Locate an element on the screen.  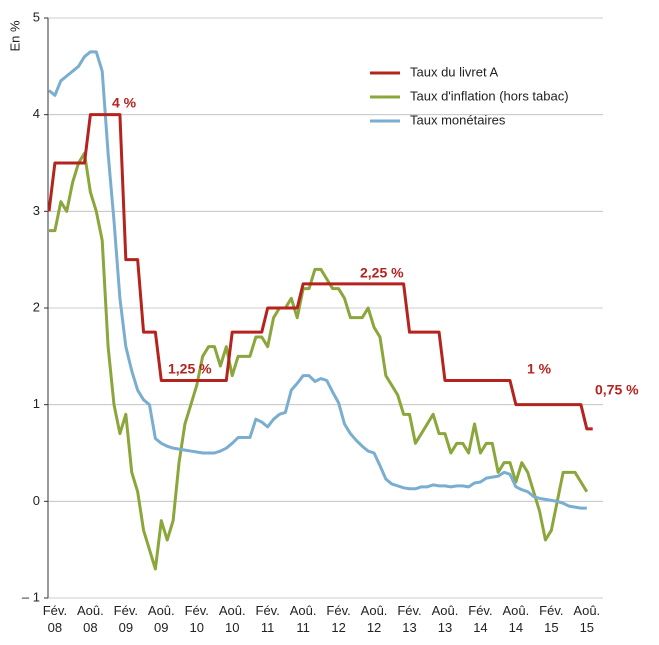
annotation: 0,75 % is located at coordinates (617, 390).